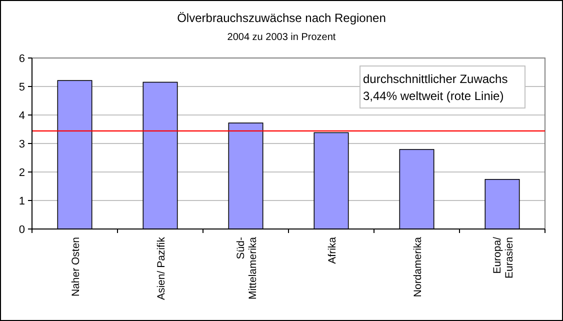 The height and width of the screenshot is (321, 563). I want to click on x-tick-label: Afrika, so click(332, 250).